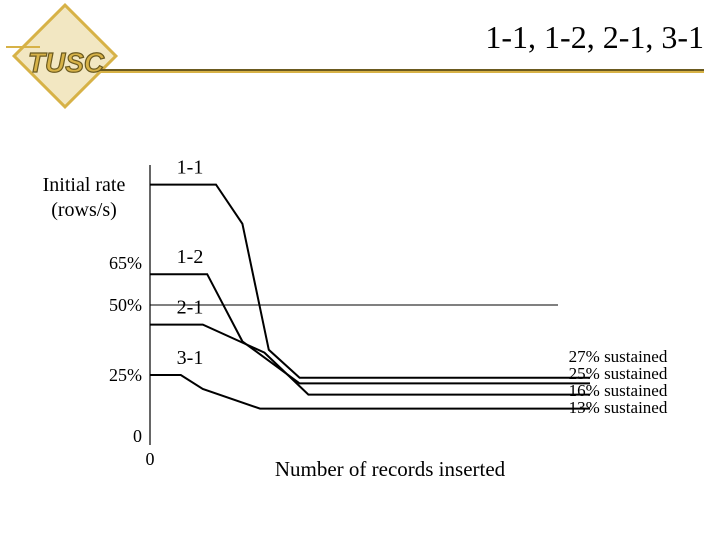  Describe the element at coordinates (618, 373) in the screenshot. I see `sustained-label: 25% sustained` at that location.